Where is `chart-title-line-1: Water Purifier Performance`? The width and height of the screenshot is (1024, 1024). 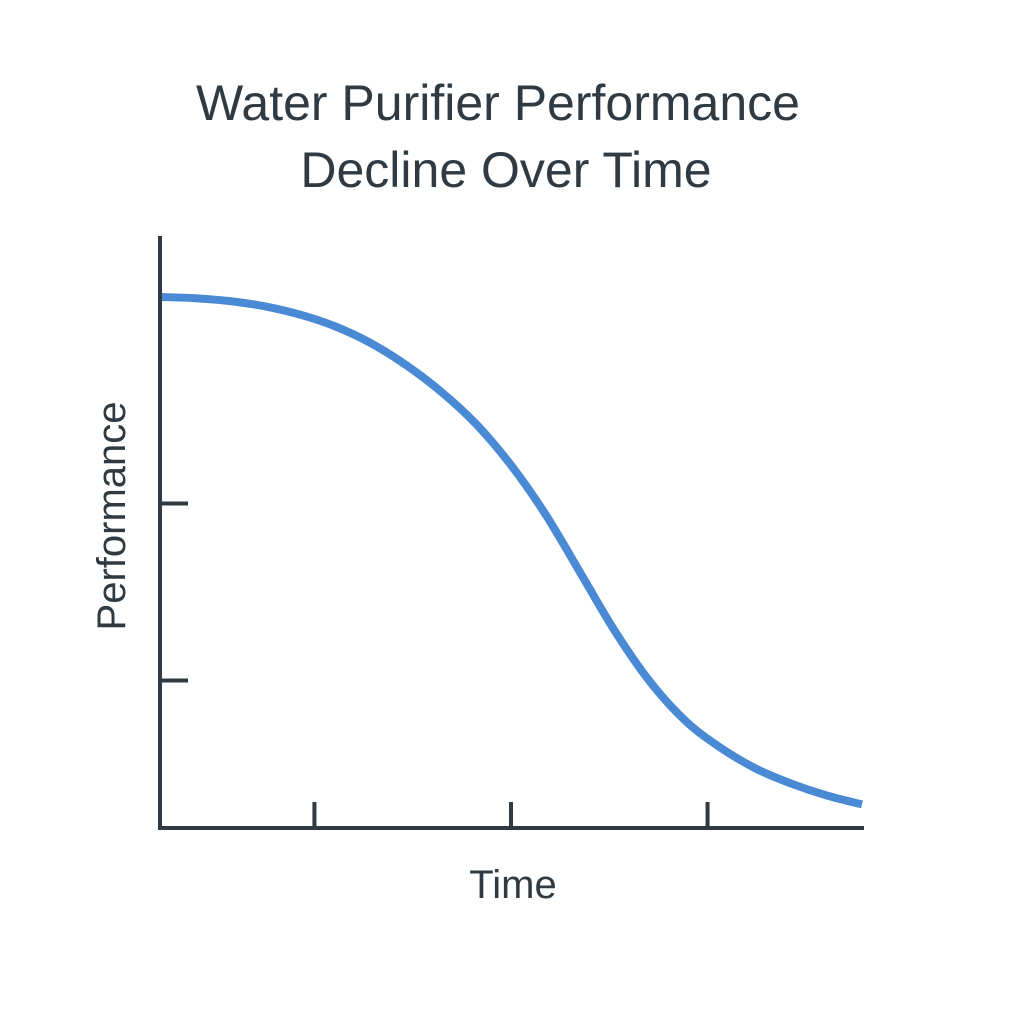
chart-title-line-1: Water Purifier Performance is located at coordinates (498, 103).